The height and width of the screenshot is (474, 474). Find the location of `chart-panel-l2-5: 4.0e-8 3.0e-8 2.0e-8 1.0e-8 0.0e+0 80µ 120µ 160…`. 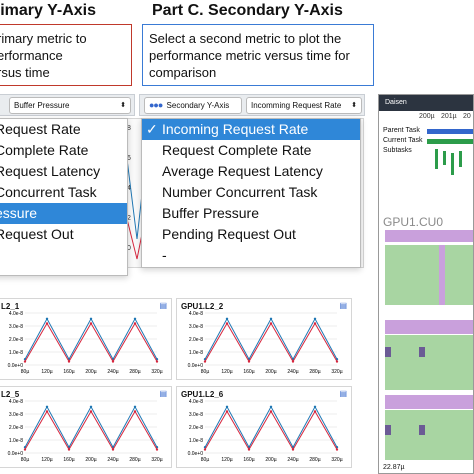

chart-panel-l2-5: 4.0e-8 3.0e-8 2.0e-8 1.0e-8 0.0e+0 80µ 120µ 160… is located at coordinates (86, 427).